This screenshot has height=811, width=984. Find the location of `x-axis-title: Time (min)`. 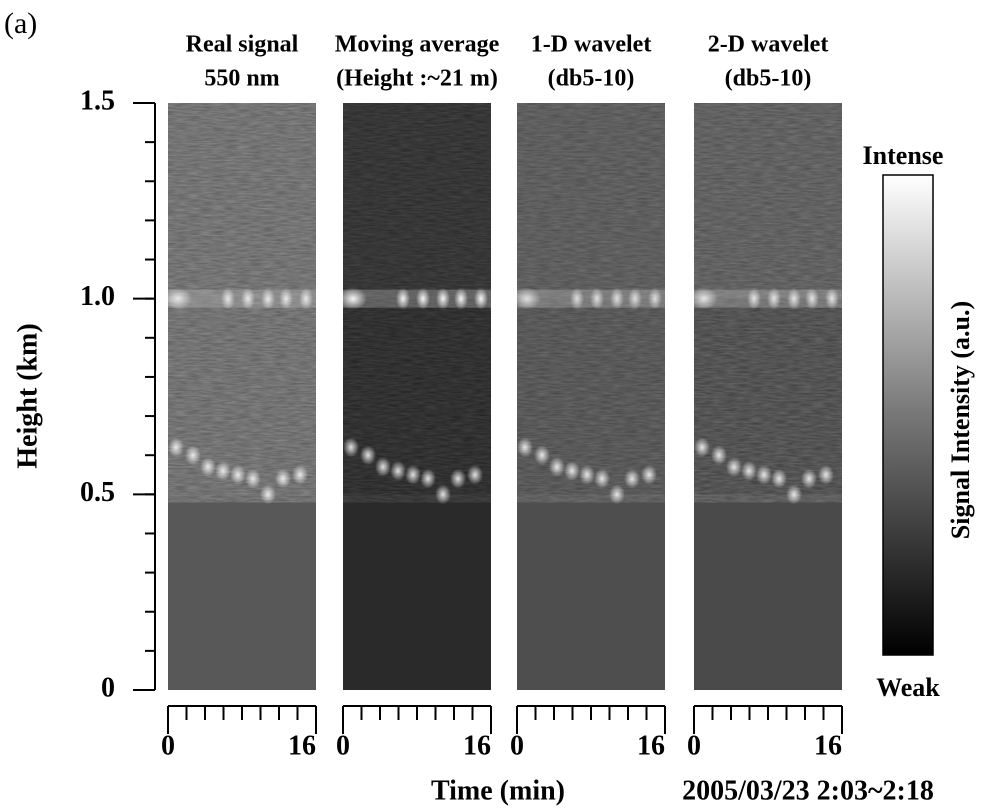

x-axis-title: Time (min) is located at coordinates (498, 790).